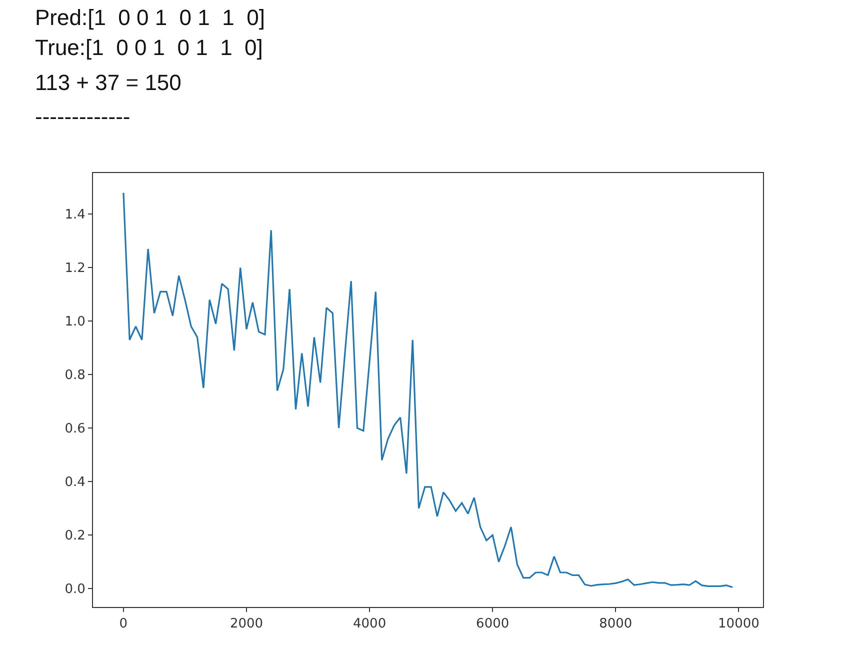  What do you see at coordinates (247, 624) in the screenshot?
I see `x-tick-label: 2000` at bounding box center [247, 624].